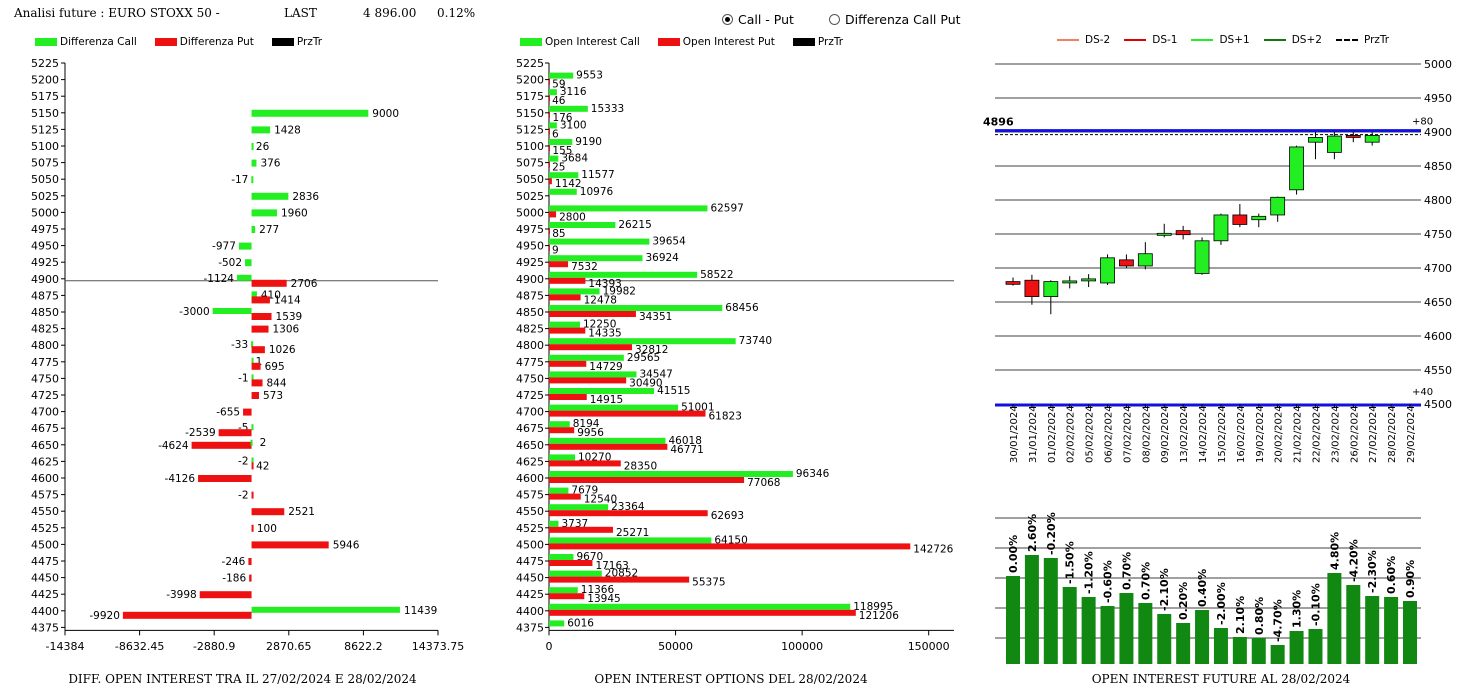  I want to click on mid-put-label: 62693, so click(727, 516).